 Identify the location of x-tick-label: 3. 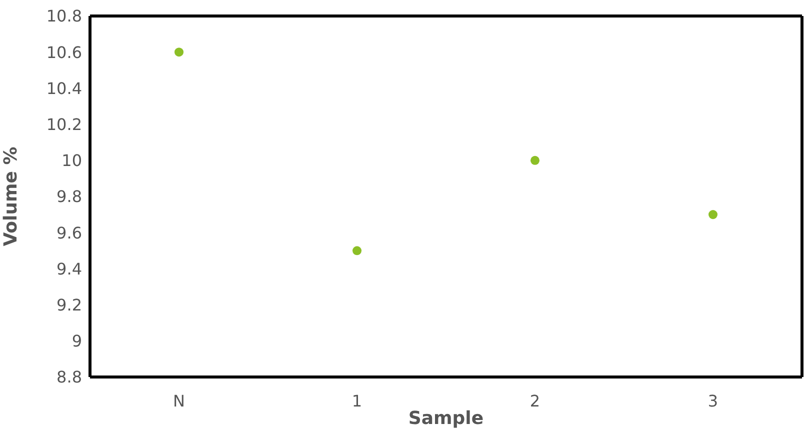
(713, 400).